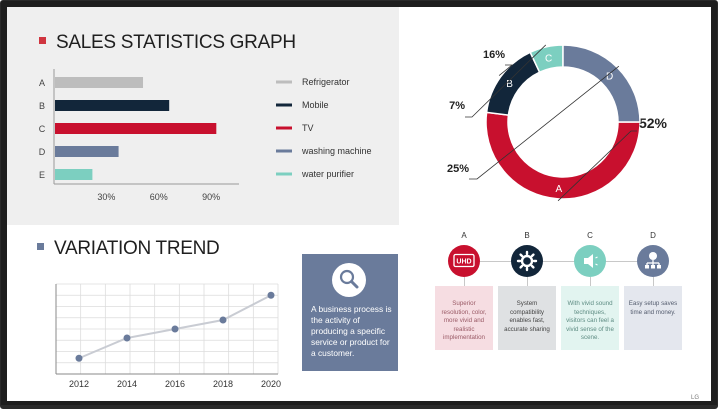 The height and width of the screenshot is (413, 720). I want to click on bar-x-tick-label: 30%, so click(106, 197).